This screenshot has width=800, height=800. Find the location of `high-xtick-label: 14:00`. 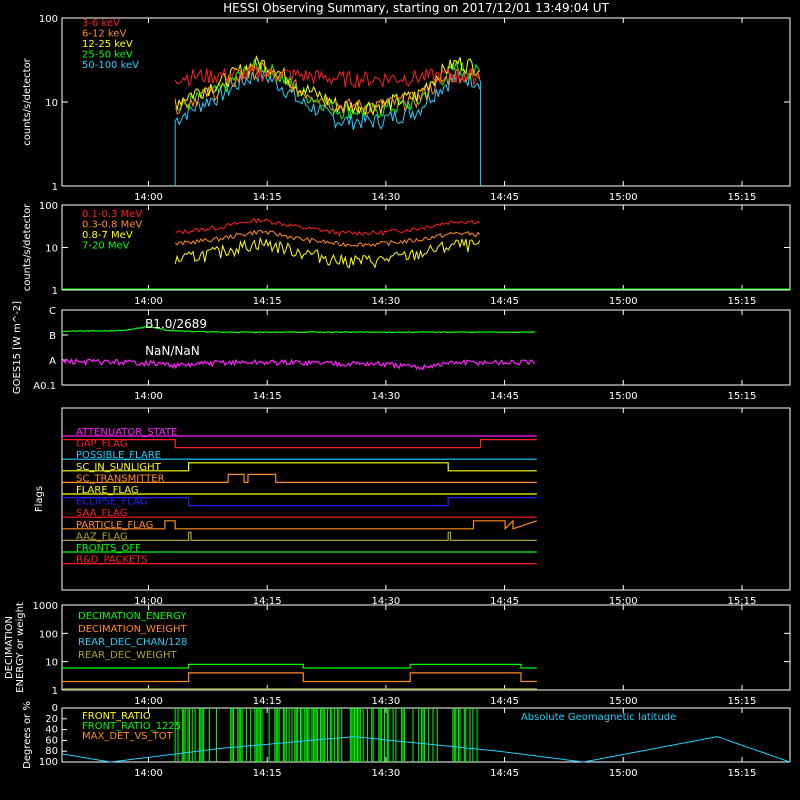

high-xtick-label: 14:00 is located at coordinates (148, 301).